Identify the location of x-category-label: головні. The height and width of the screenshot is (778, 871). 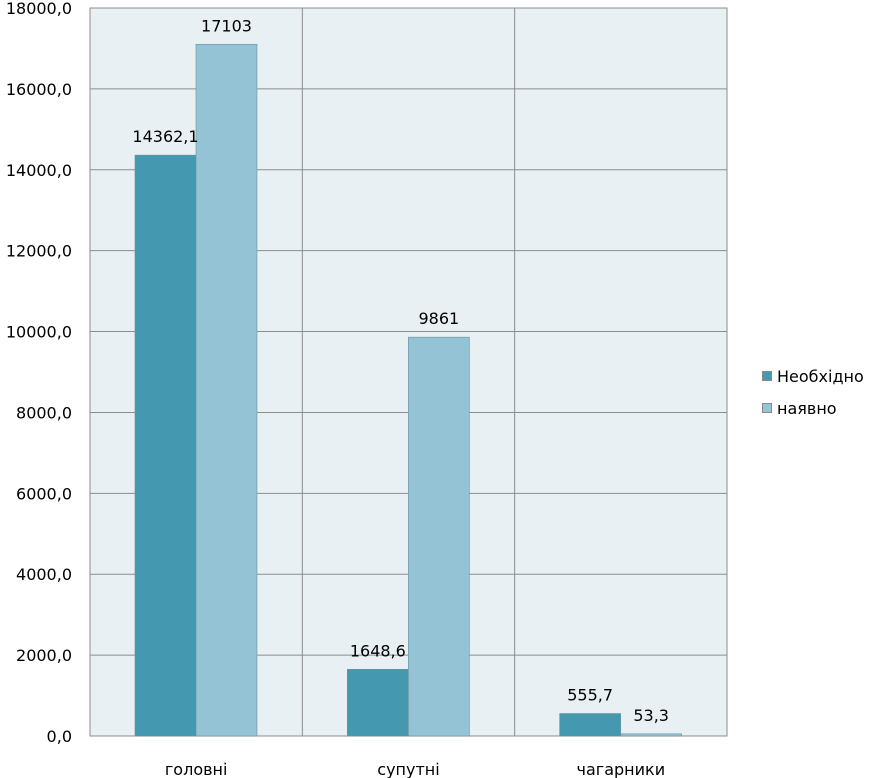
(196, 769).